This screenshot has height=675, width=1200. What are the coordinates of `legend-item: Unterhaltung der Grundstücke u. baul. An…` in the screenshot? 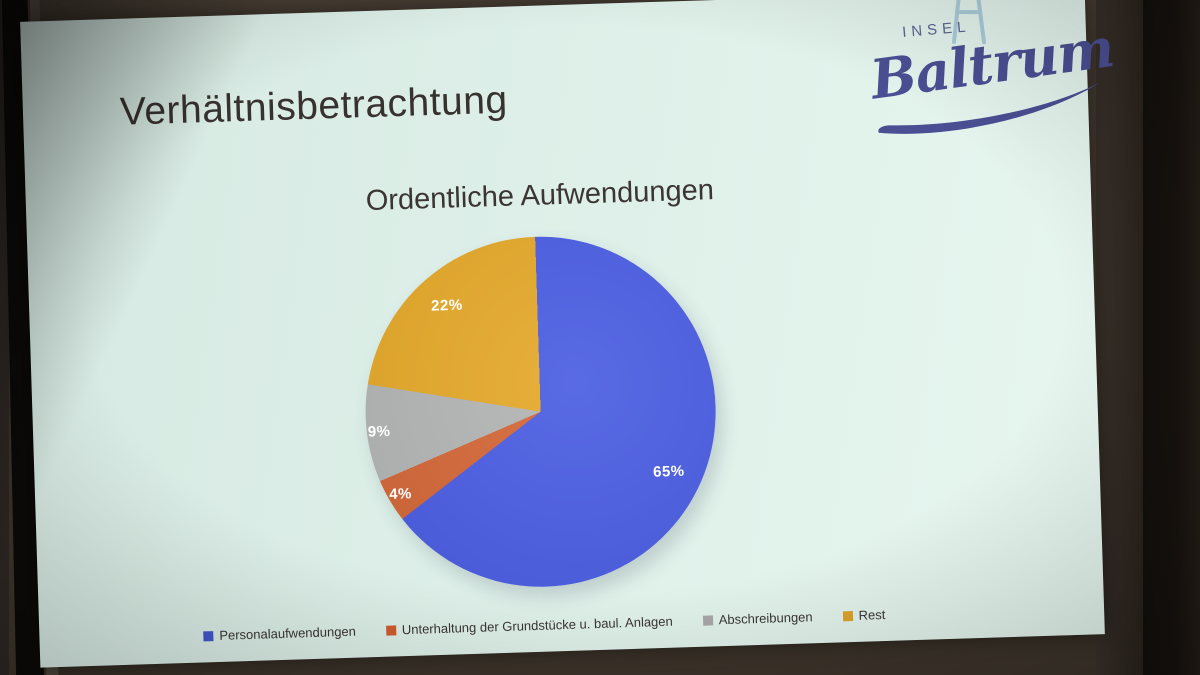 It's located at (529, 625).